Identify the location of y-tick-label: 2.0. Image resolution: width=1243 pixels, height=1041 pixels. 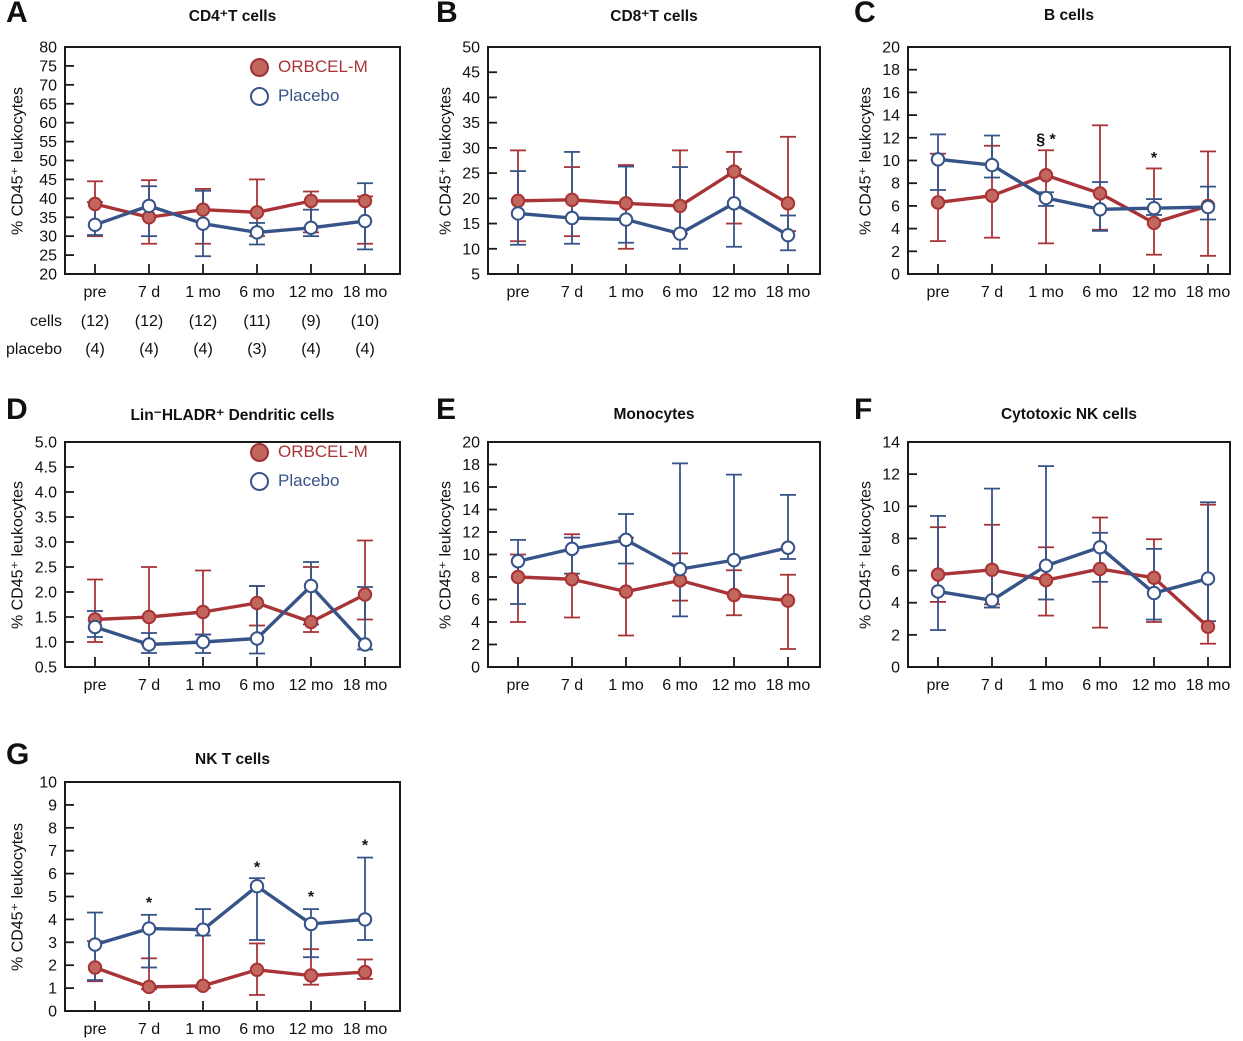
(46, 593).